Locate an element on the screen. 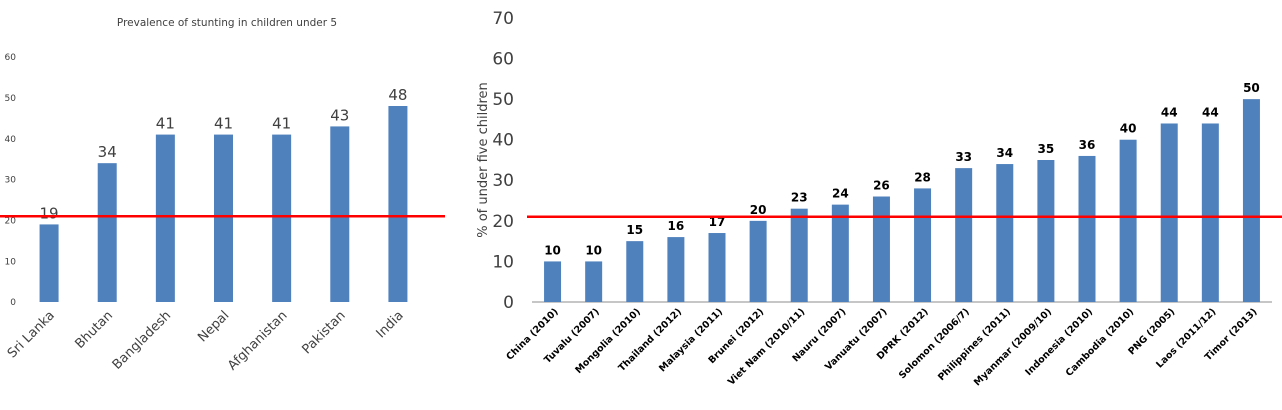 This screenshot has height=410, width=1282. chart-2-data-label: 36 is located at coordinates (1087, 145).